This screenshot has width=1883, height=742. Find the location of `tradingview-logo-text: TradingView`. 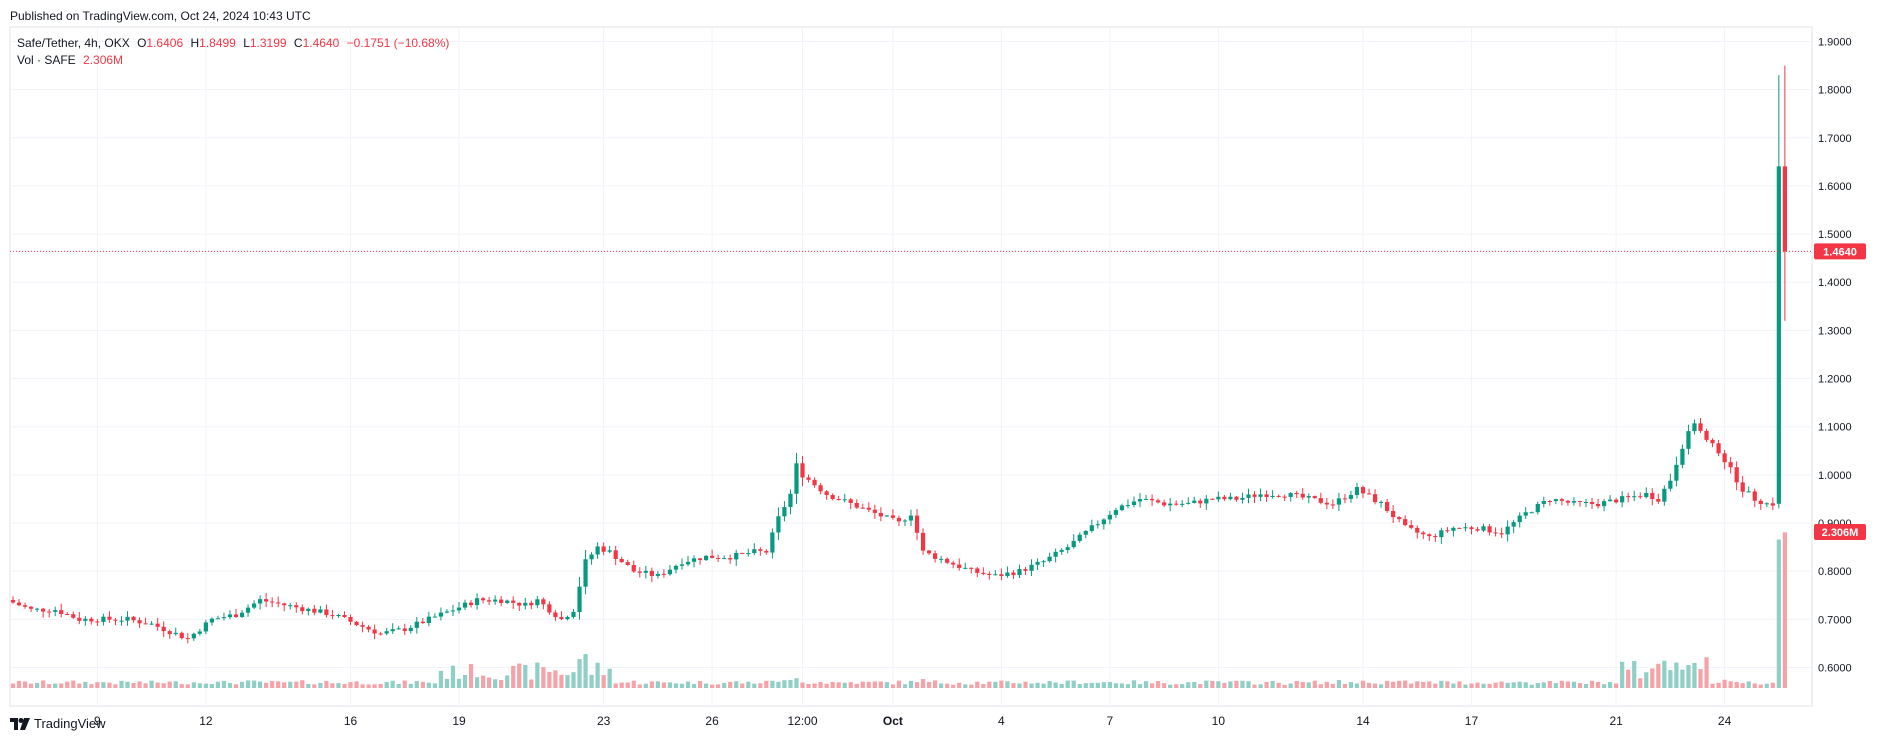

tradingview-logo-text: TradingView is located at coordinates (70, 723).